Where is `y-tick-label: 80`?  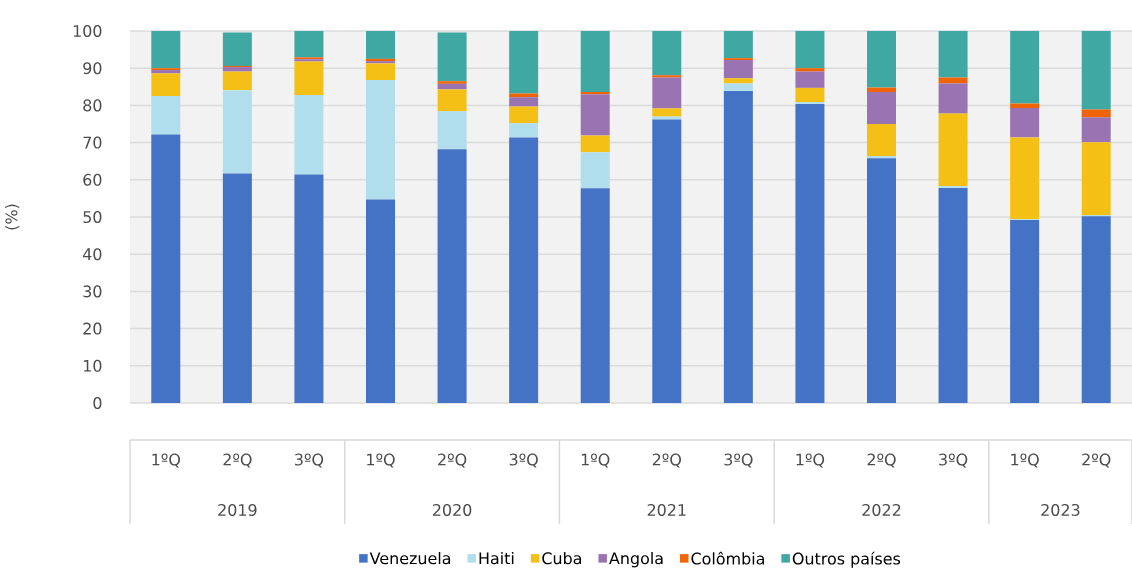 y-tick-label: 80 is located at coordinates (92, 105).